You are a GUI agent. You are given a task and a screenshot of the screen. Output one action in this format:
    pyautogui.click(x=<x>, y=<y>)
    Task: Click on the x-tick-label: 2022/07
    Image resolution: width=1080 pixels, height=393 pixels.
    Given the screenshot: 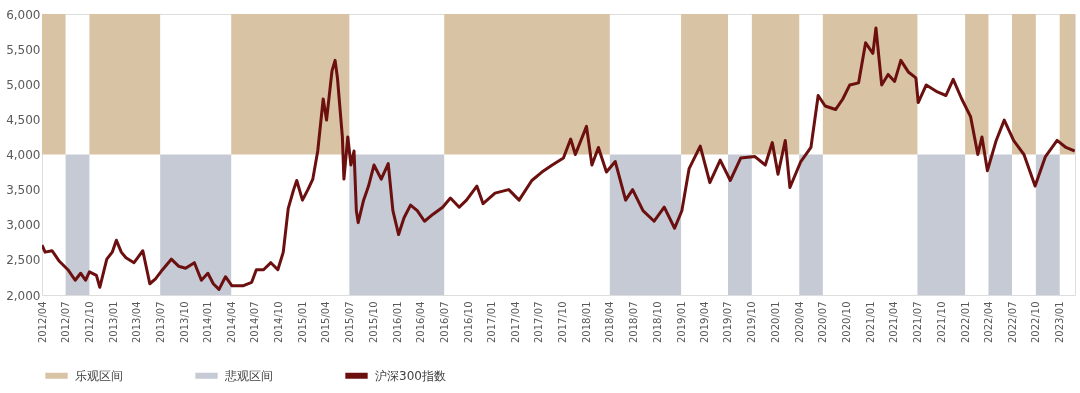 What is the action you would take?
    pyautogui.click(x=1012, y=322)
    